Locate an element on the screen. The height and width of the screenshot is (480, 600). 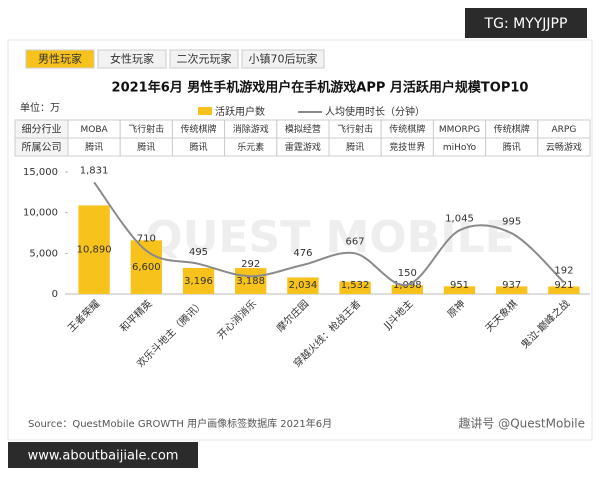
table-header: 所属公司 is located at coordinates (42, 148).